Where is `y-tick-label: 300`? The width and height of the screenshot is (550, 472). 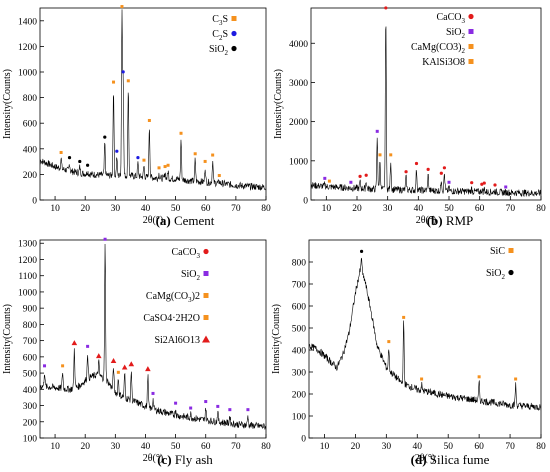
y-tick-label: 300 is located at coordinates (299, 374).